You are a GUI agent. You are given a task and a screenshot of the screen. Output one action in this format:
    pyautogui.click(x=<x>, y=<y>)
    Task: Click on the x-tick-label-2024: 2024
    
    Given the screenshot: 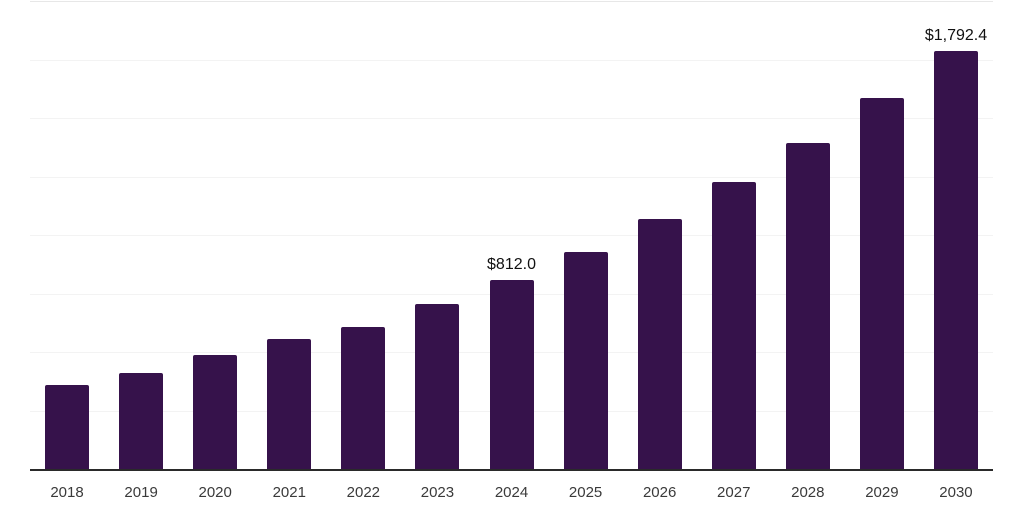 What is the action you would take?
    pyautogui.click(x=511, y=492)
    